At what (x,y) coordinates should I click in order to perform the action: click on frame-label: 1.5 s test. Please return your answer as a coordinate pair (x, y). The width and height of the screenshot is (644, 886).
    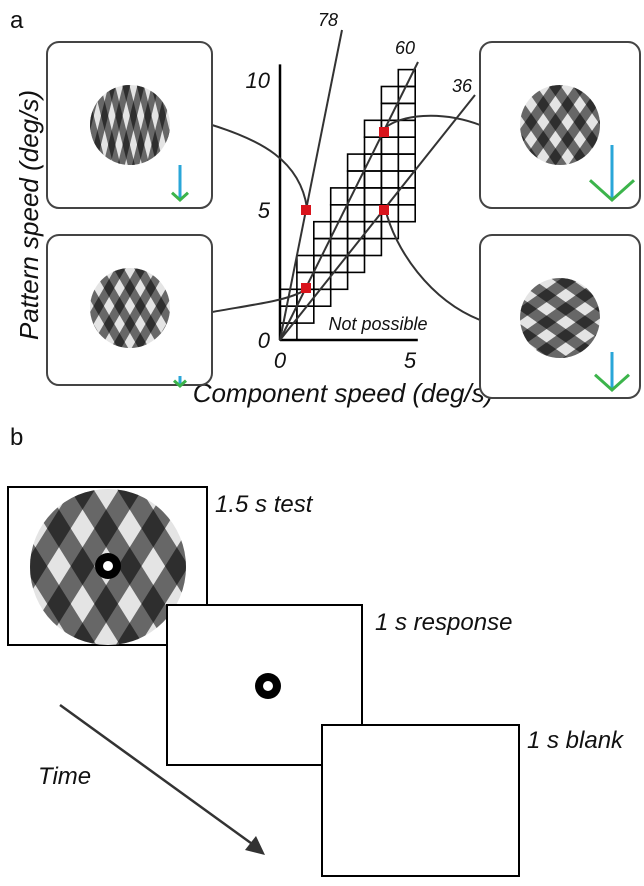
    Looking at the image, I should click on (264, 504).